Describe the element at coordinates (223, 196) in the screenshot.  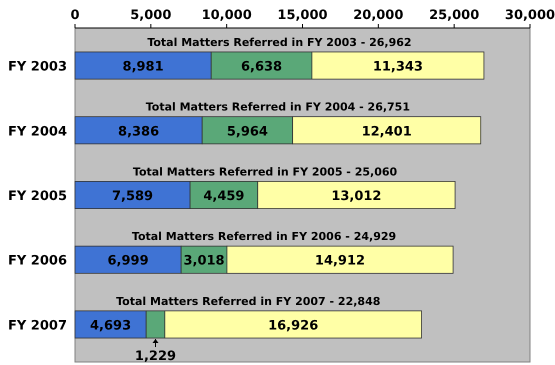
I see `data-label: 4,459` at that location.